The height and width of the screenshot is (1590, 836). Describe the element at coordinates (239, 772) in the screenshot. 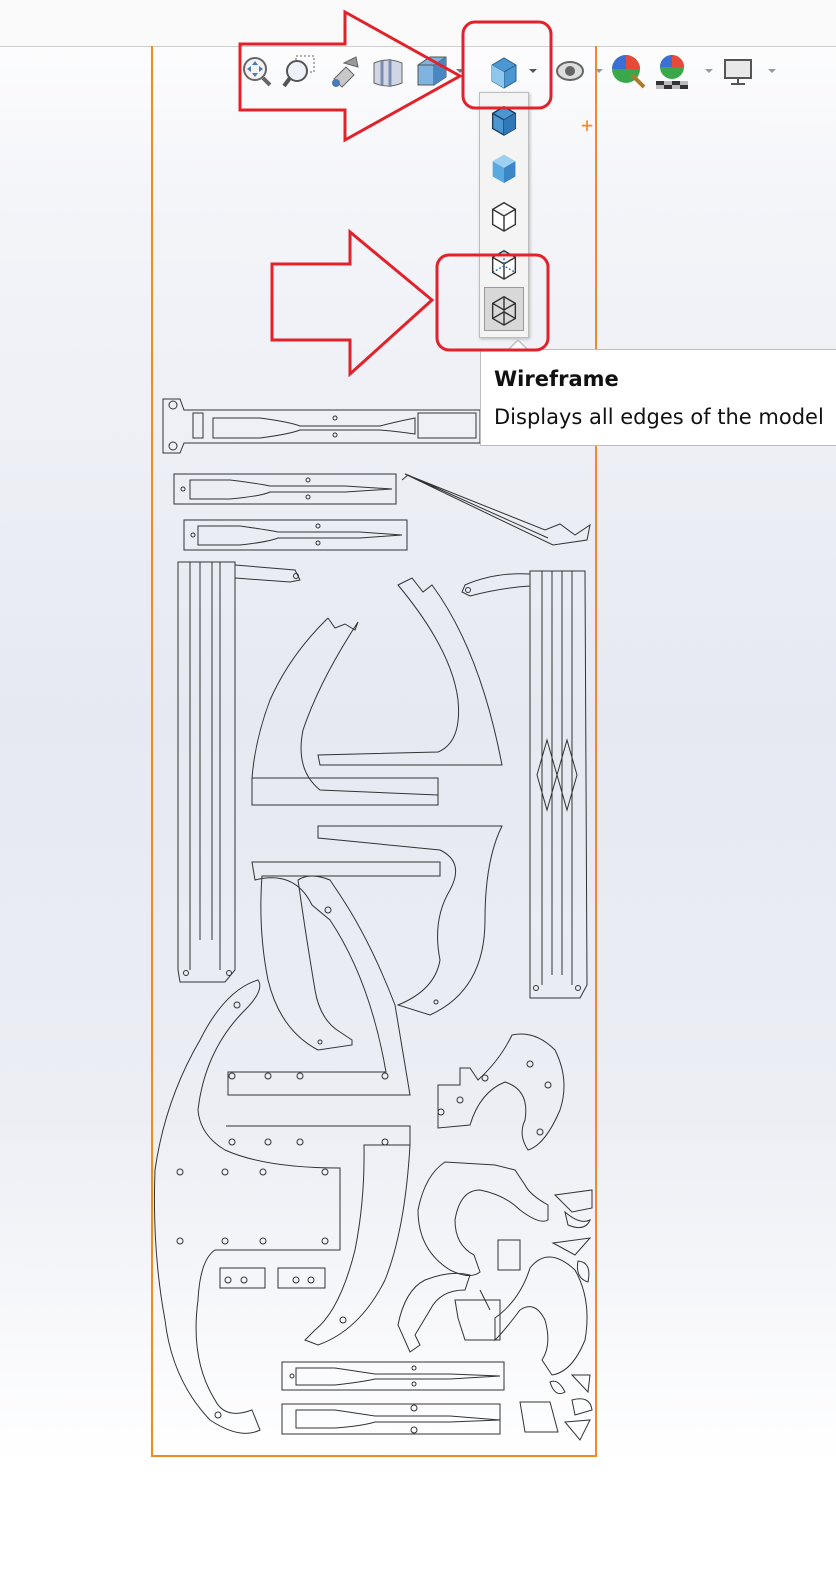

I see `left-vertical-rail` at that location.